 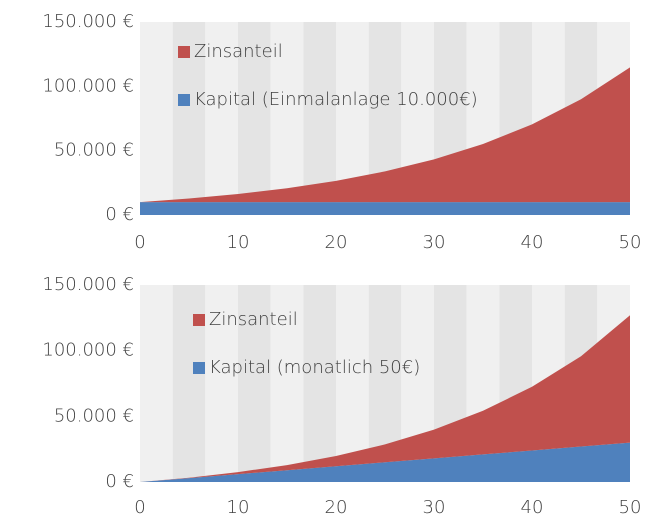 I want to click on legend-label: Kapital (monatlich 50€), so click(x=314, y=367).